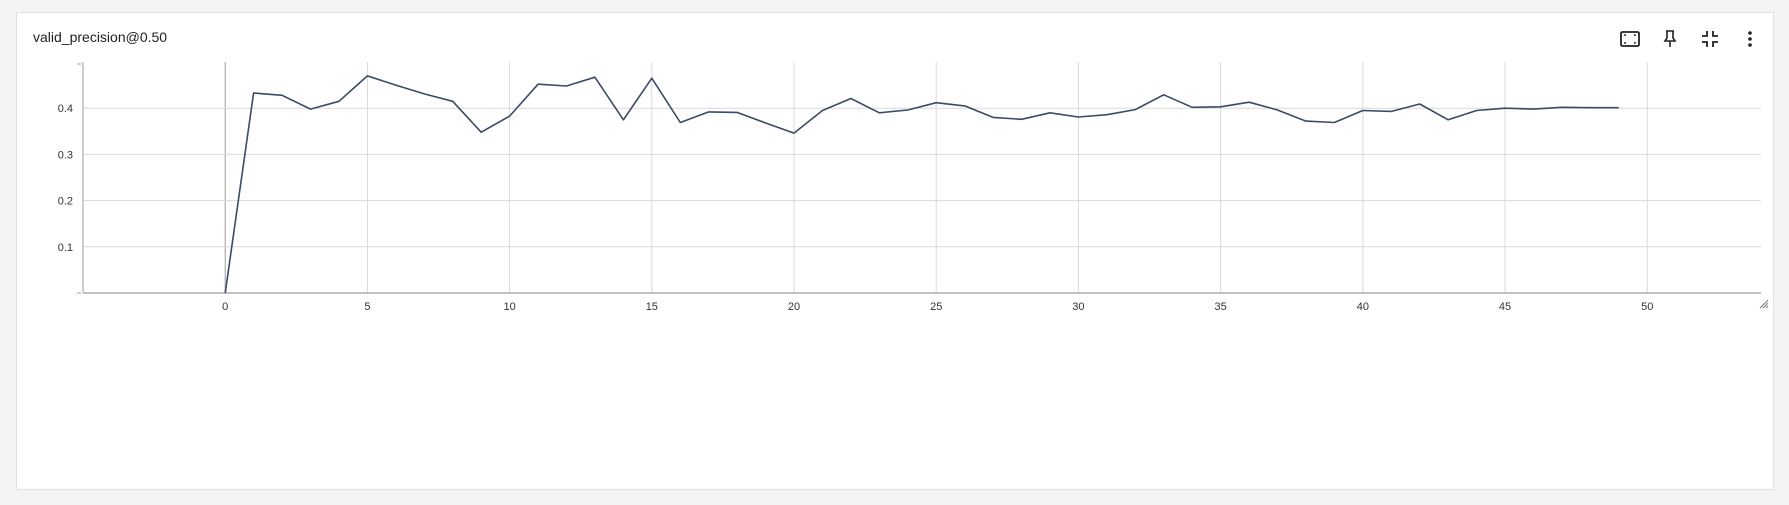 The image size is (1789, 505). I want to click on resize-handle-icon, so click(1764, 304).